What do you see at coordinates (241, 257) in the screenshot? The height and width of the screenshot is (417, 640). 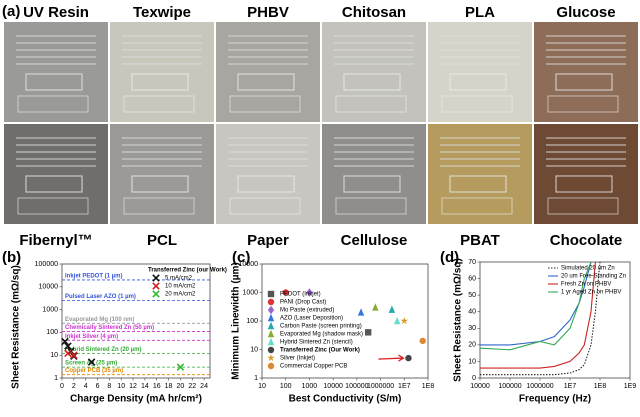 I see `panel-label: (c)` at bounding box center [241, 257].